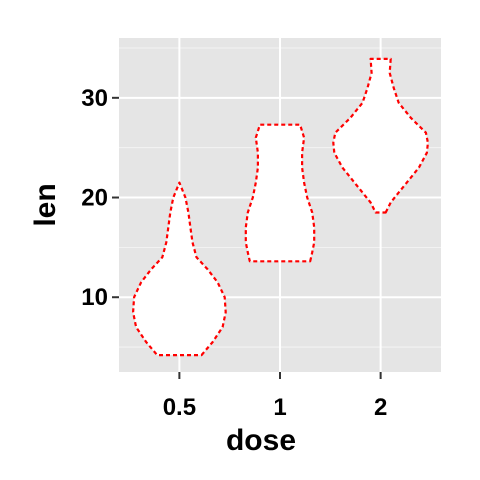 The height and width of the screenshot is (480, 480). I want to click on y-tick-label: 30, so click(94, 98).